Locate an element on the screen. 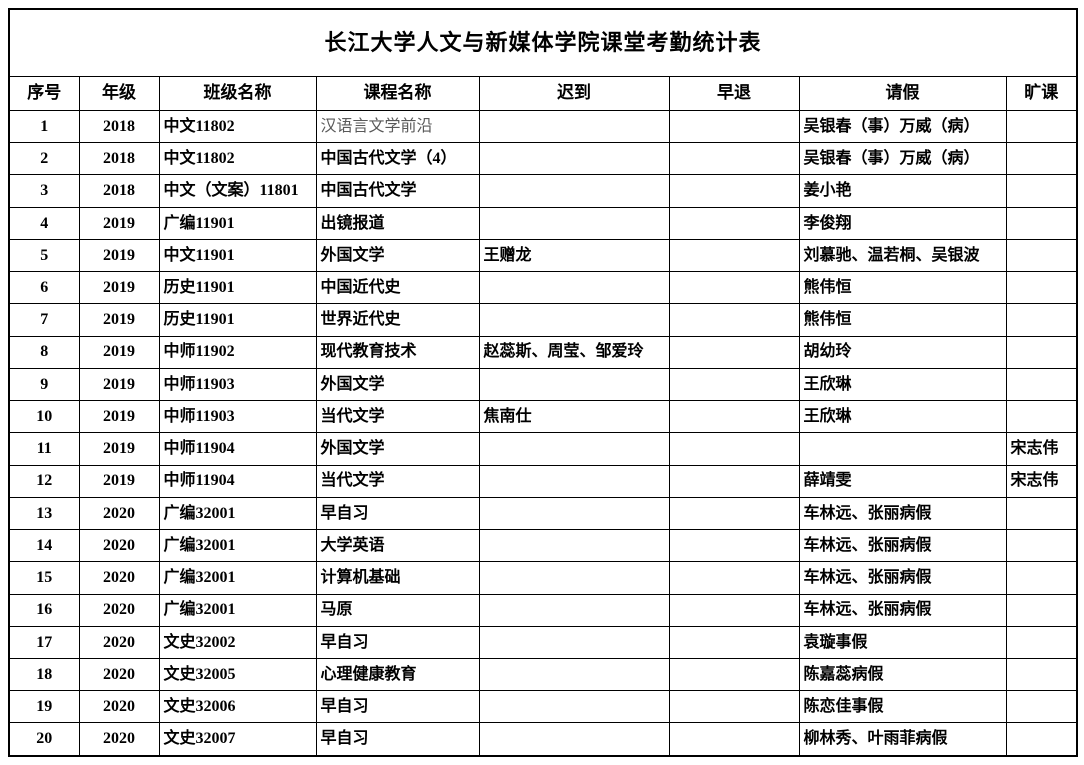 The image size is (1084, 765). cell-leave: 柳林秀、叶雨菲病假 is located at coordinates (902, 739).